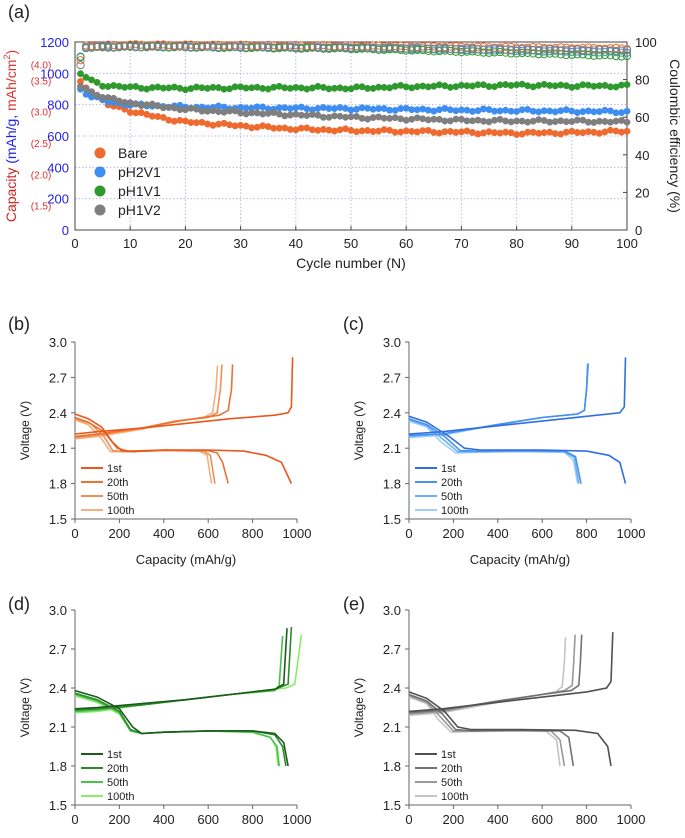 The width and height of the screenshot is (685, 838). Describe the element at coordinates (454, 819) in the screenshot. I see `x-tick-label: 200` at that location.